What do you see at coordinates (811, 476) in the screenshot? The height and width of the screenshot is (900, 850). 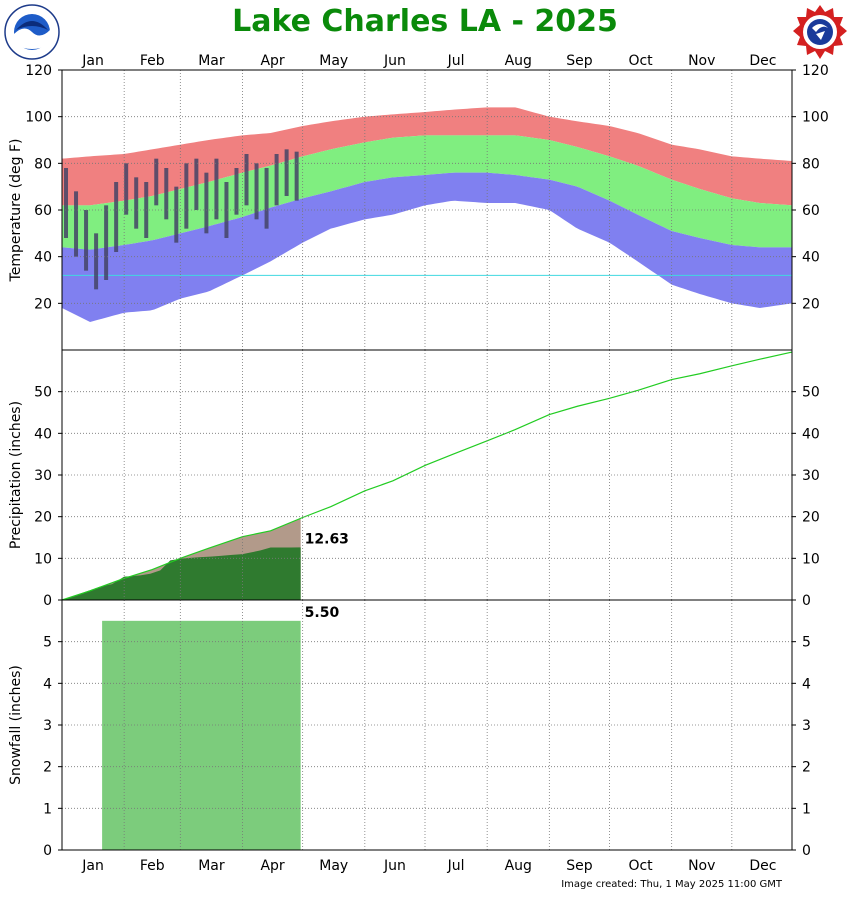 I see `precip-ytick-label-right: 30` at bounding box center [811, 476].